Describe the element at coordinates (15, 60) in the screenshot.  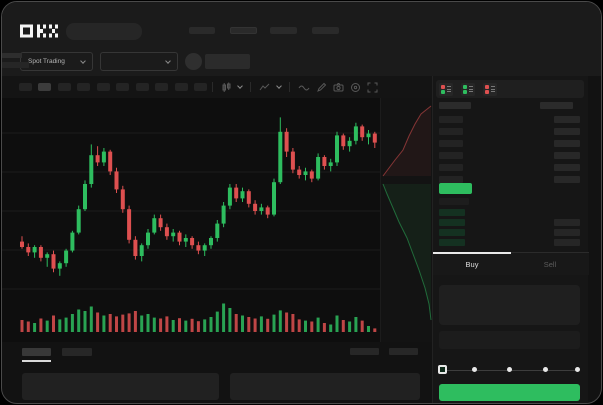
I see `ticker-stat` at that location.